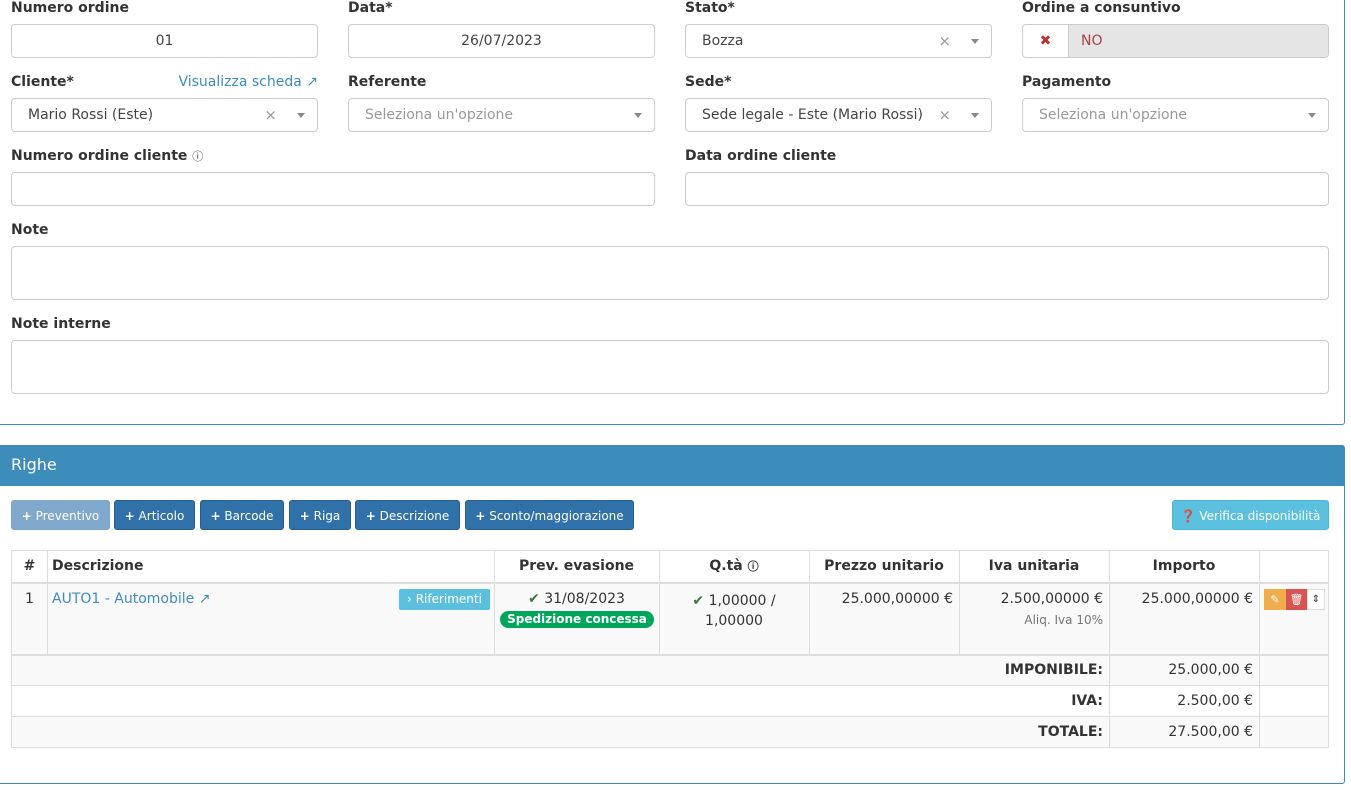 The width and height of the screenshot is (1351, 790). I want to click on trash-icon: 🗑, so click(1296, 599).